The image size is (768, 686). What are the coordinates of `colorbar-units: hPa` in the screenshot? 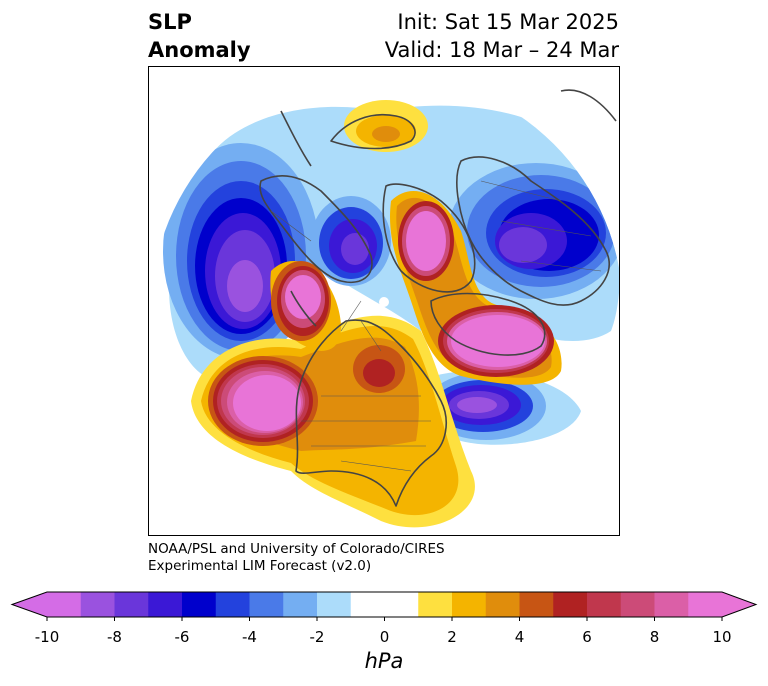 It's located at (384, 661).